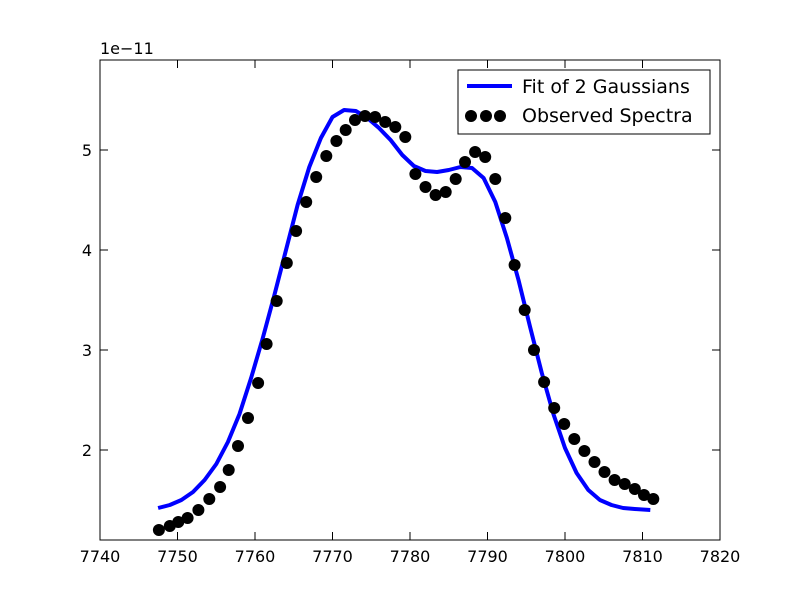 The width and height of the screenshot is (800, 600). I want to click on legend-label-fit: Fit of 2 Gaussians, so click(606, 87).